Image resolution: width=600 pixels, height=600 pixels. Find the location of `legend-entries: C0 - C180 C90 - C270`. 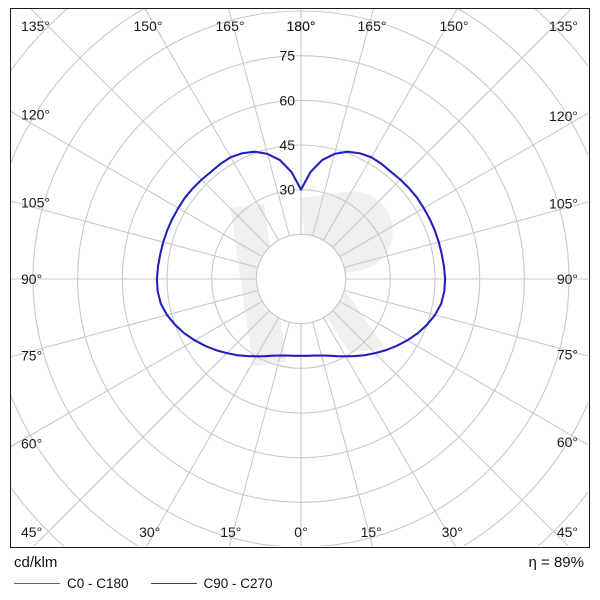

legend-entries: C0 - C180 C90 - C270 is located at coordinates (154, 583).